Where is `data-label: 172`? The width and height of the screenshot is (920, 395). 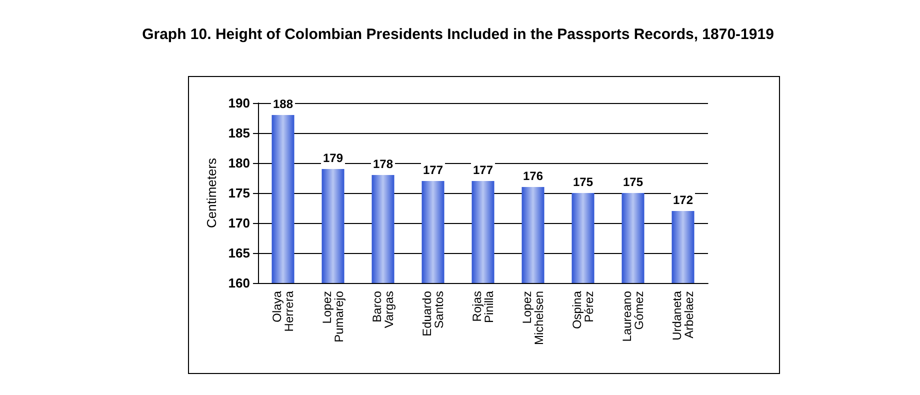 data-label: 172 is located at coordinates (683, 200).